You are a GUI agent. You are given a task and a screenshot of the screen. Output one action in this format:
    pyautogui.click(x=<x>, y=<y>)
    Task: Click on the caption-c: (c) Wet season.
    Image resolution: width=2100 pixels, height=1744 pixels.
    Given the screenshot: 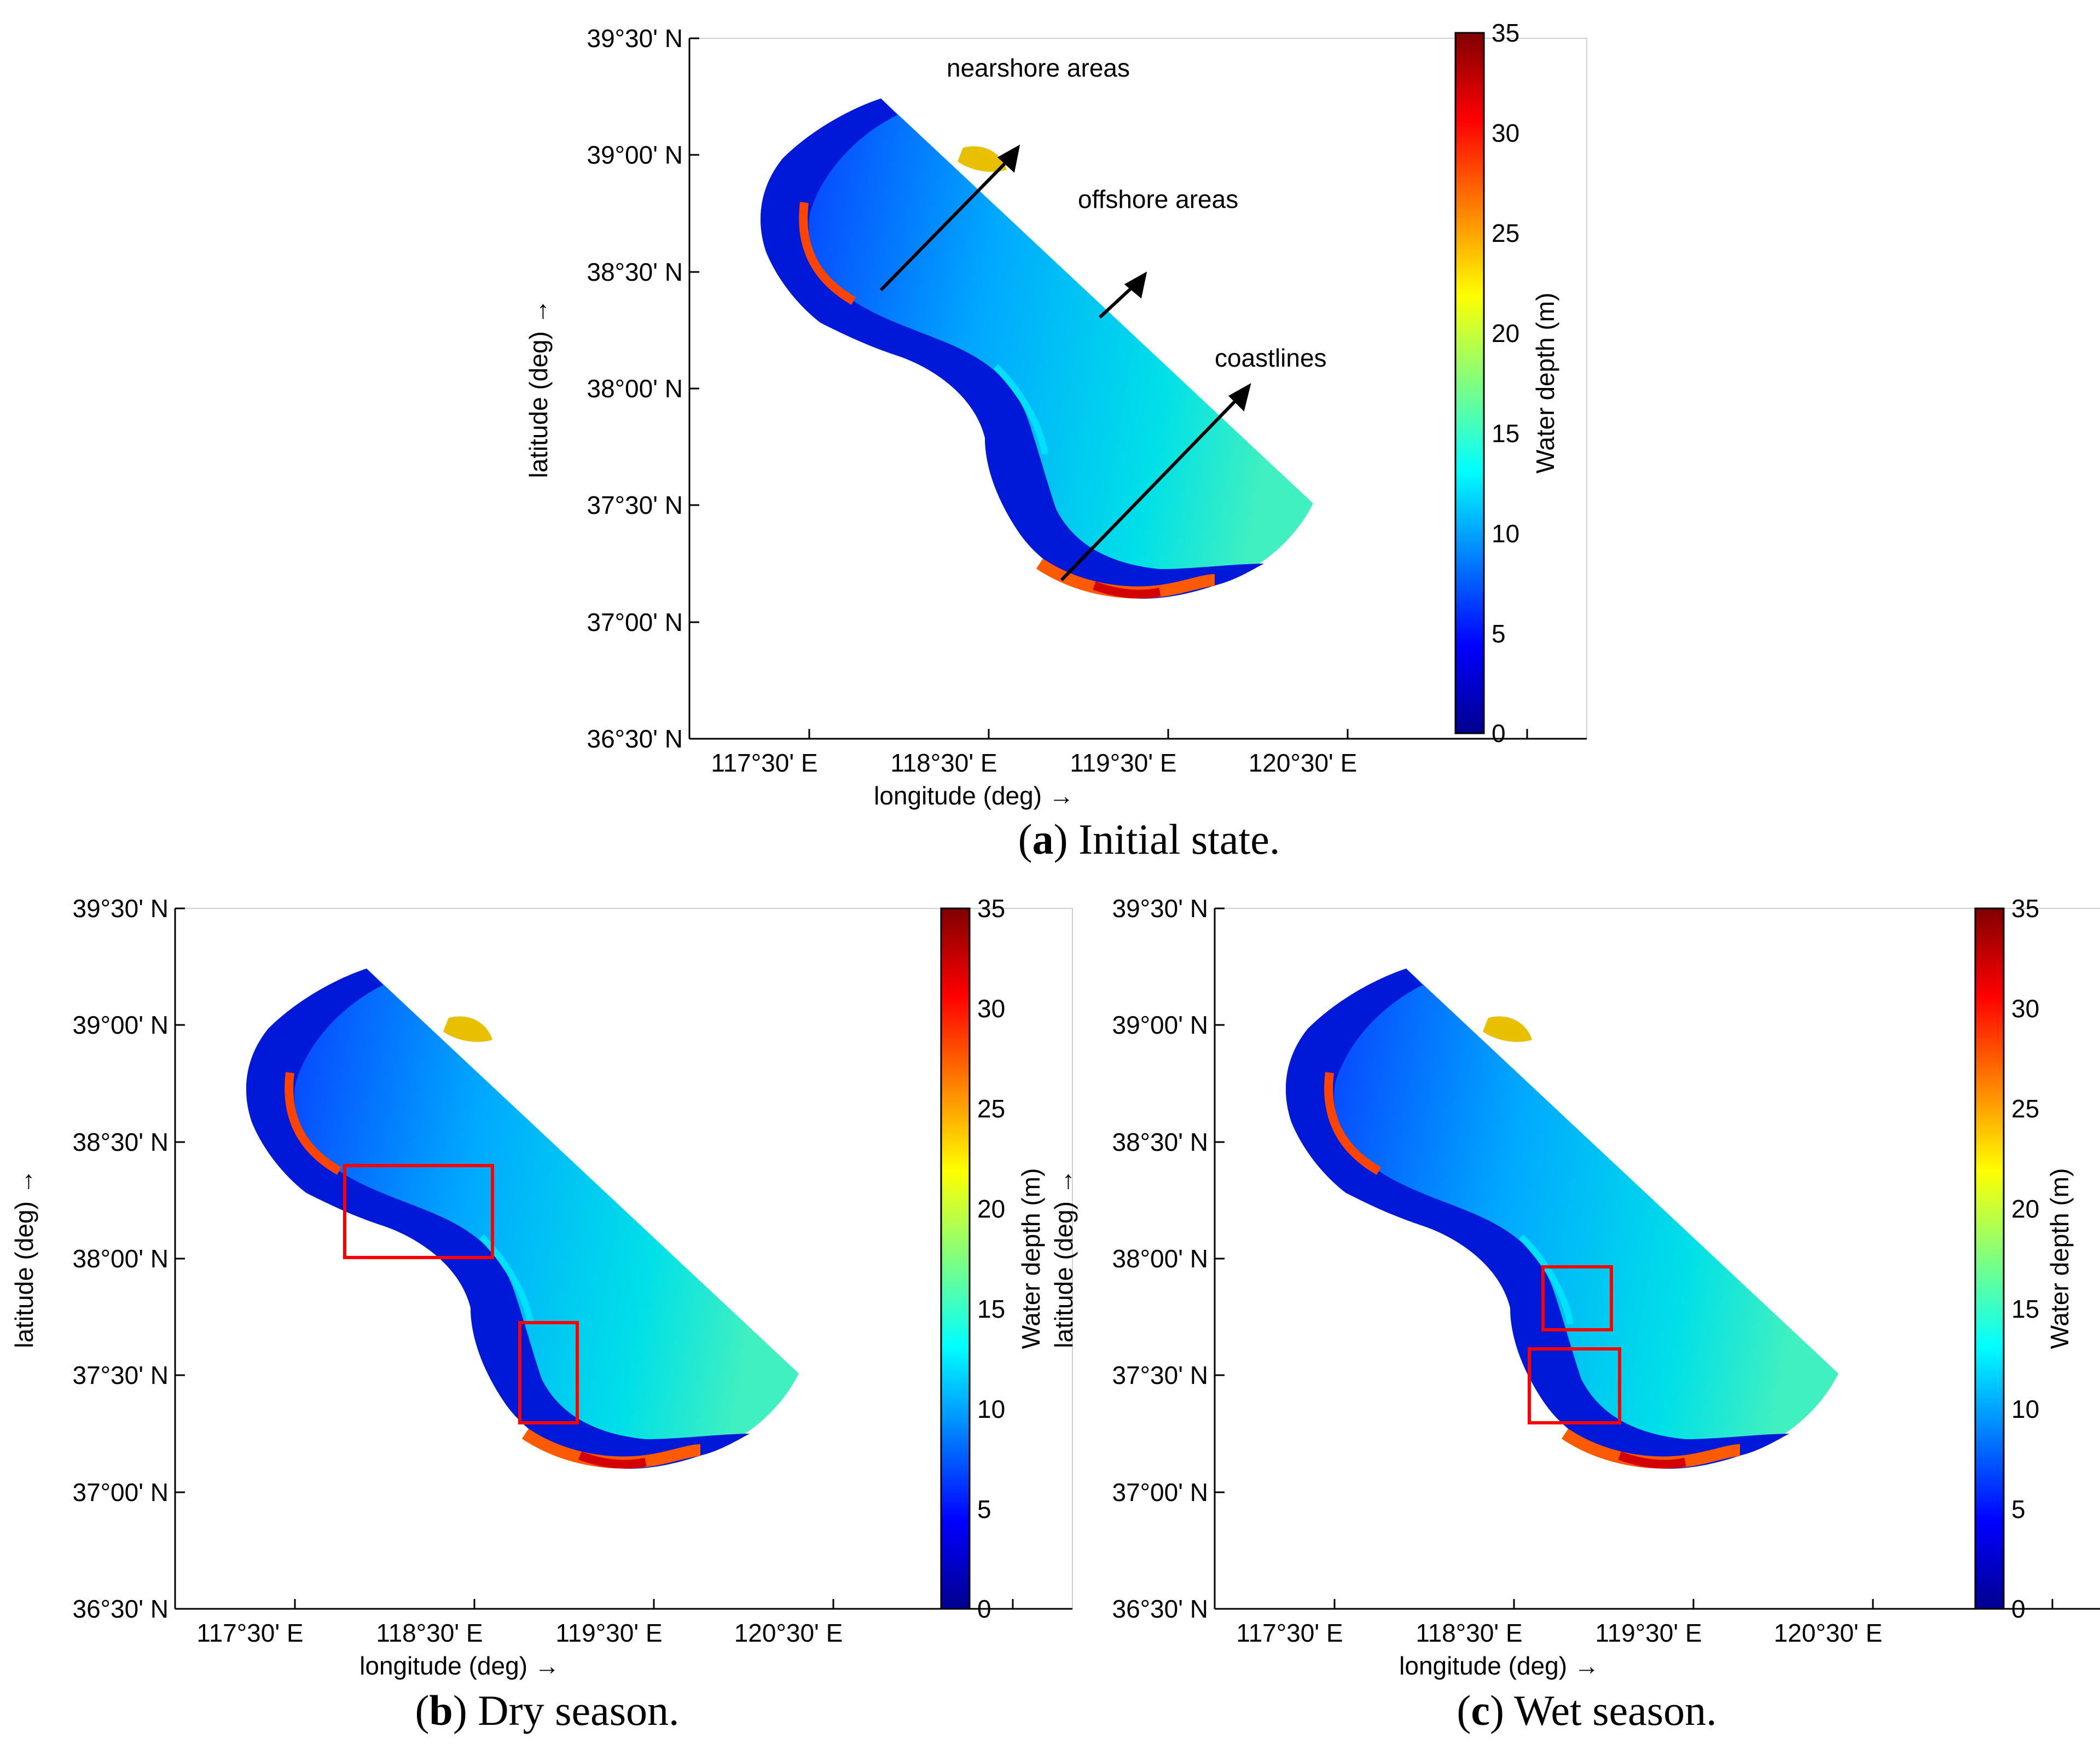 What is the action you would take?
    pyautogui.click(x=1586, y=1710)
    